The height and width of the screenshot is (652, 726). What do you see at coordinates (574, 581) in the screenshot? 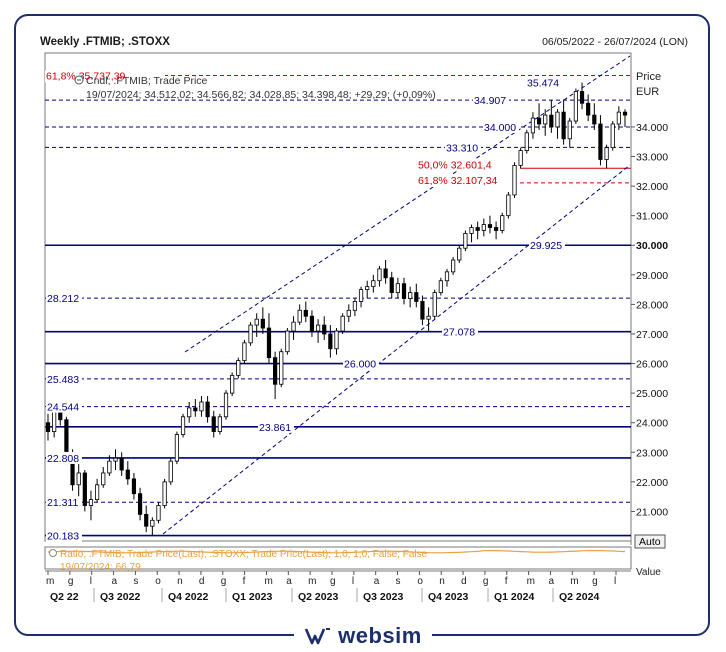
I see `month-tick-label: m` at bounding box center [574, 581].